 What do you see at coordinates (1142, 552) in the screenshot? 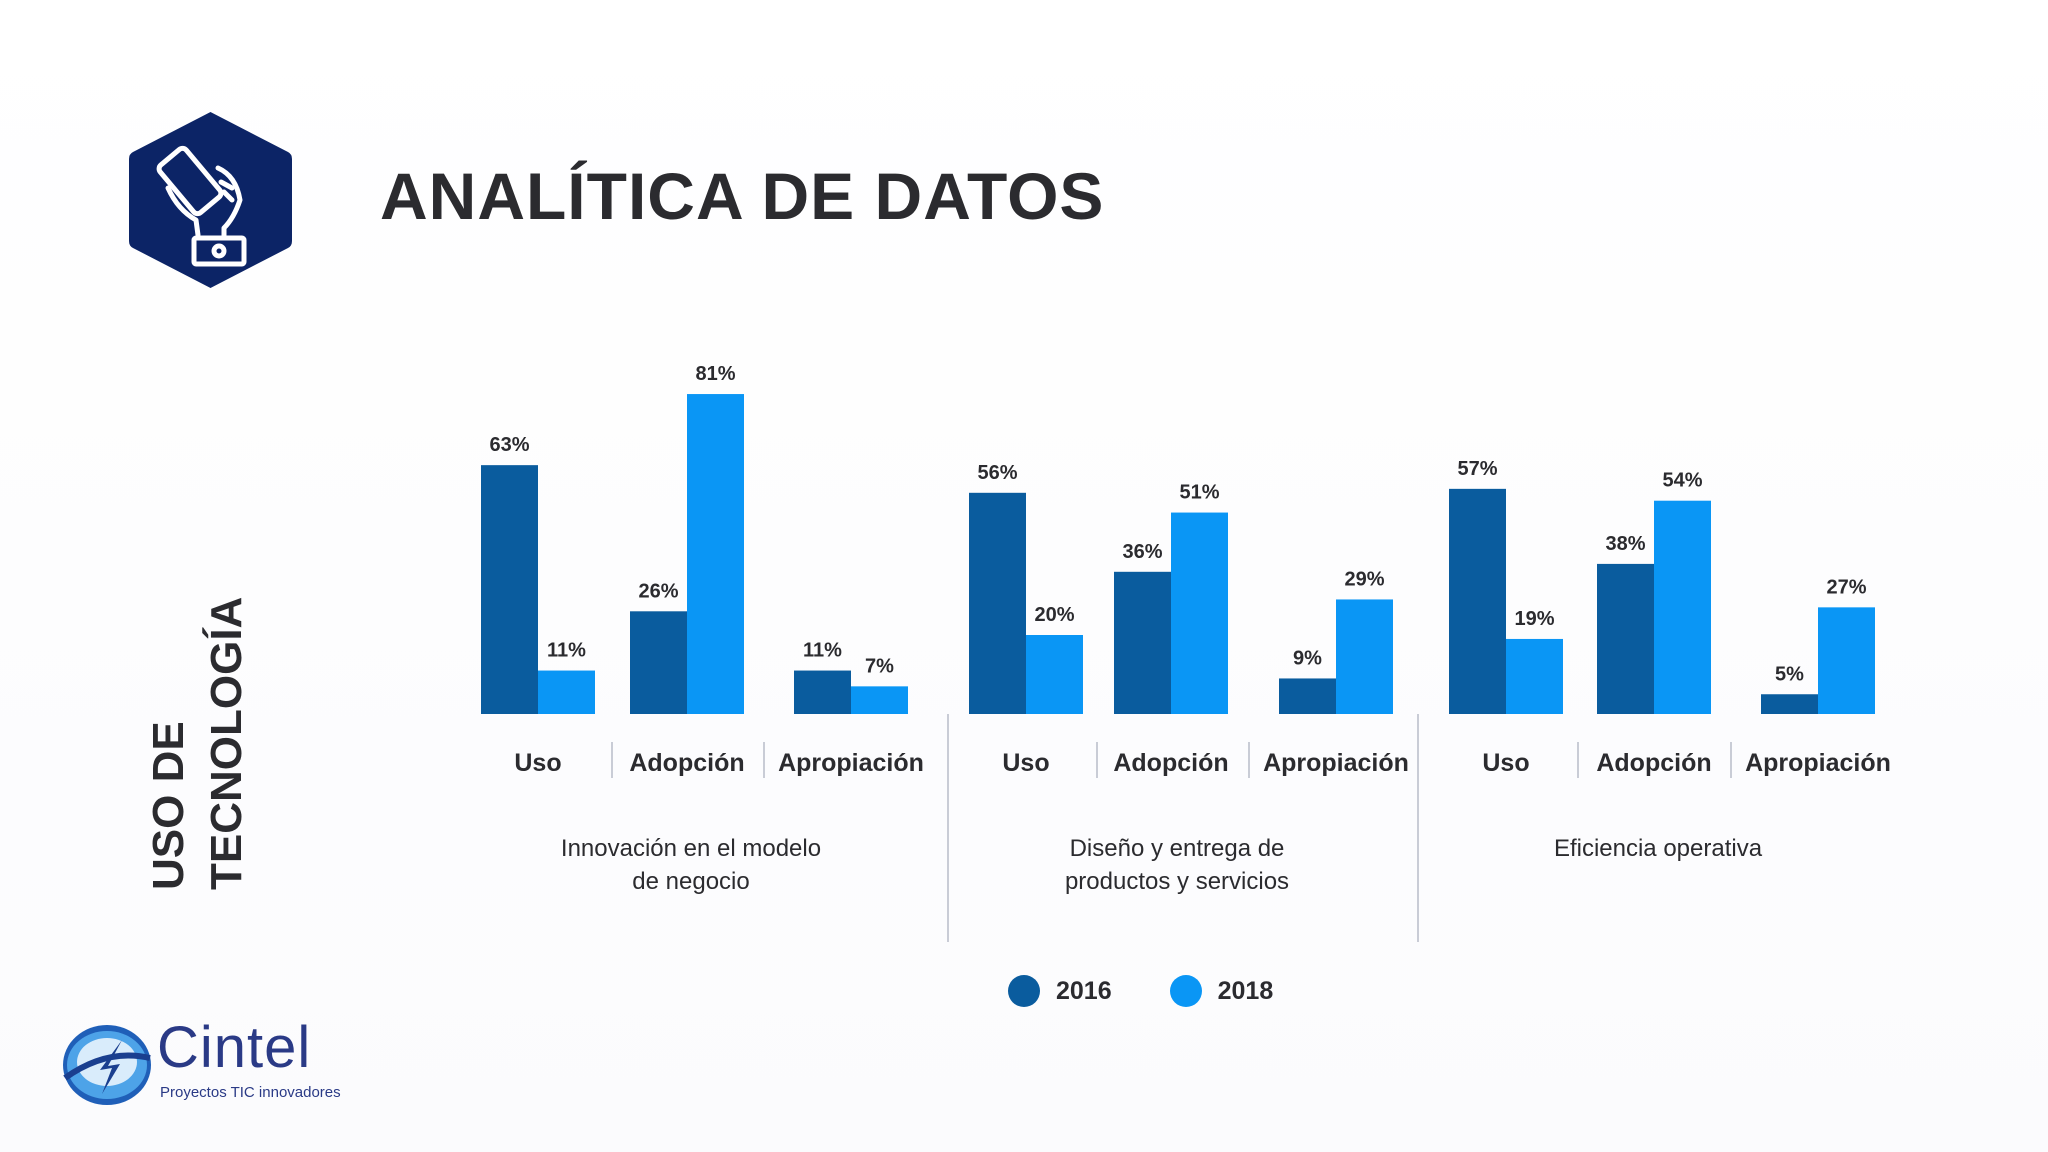
I see `data-label: 36%` at bounding box center [1142, 552].